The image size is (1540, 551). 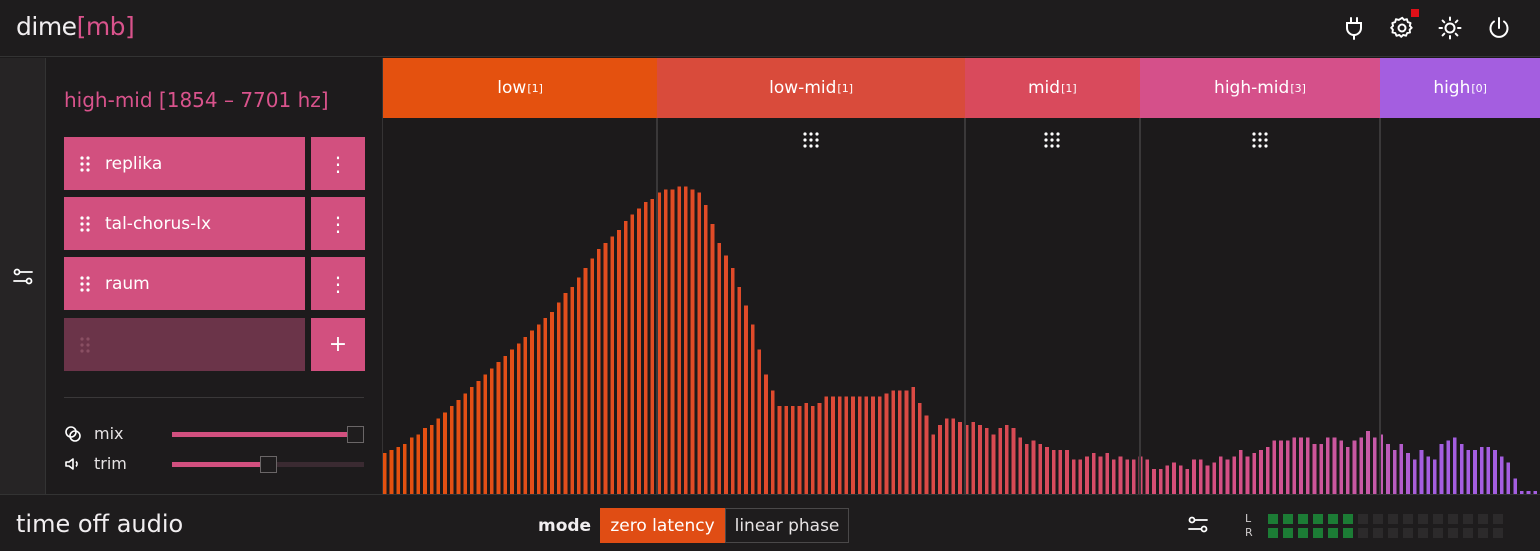 What do you see at coordinates (787, 525) in the screenshot?
I see `linear-phase-button: linear phase` at bounding box center [787, 525].